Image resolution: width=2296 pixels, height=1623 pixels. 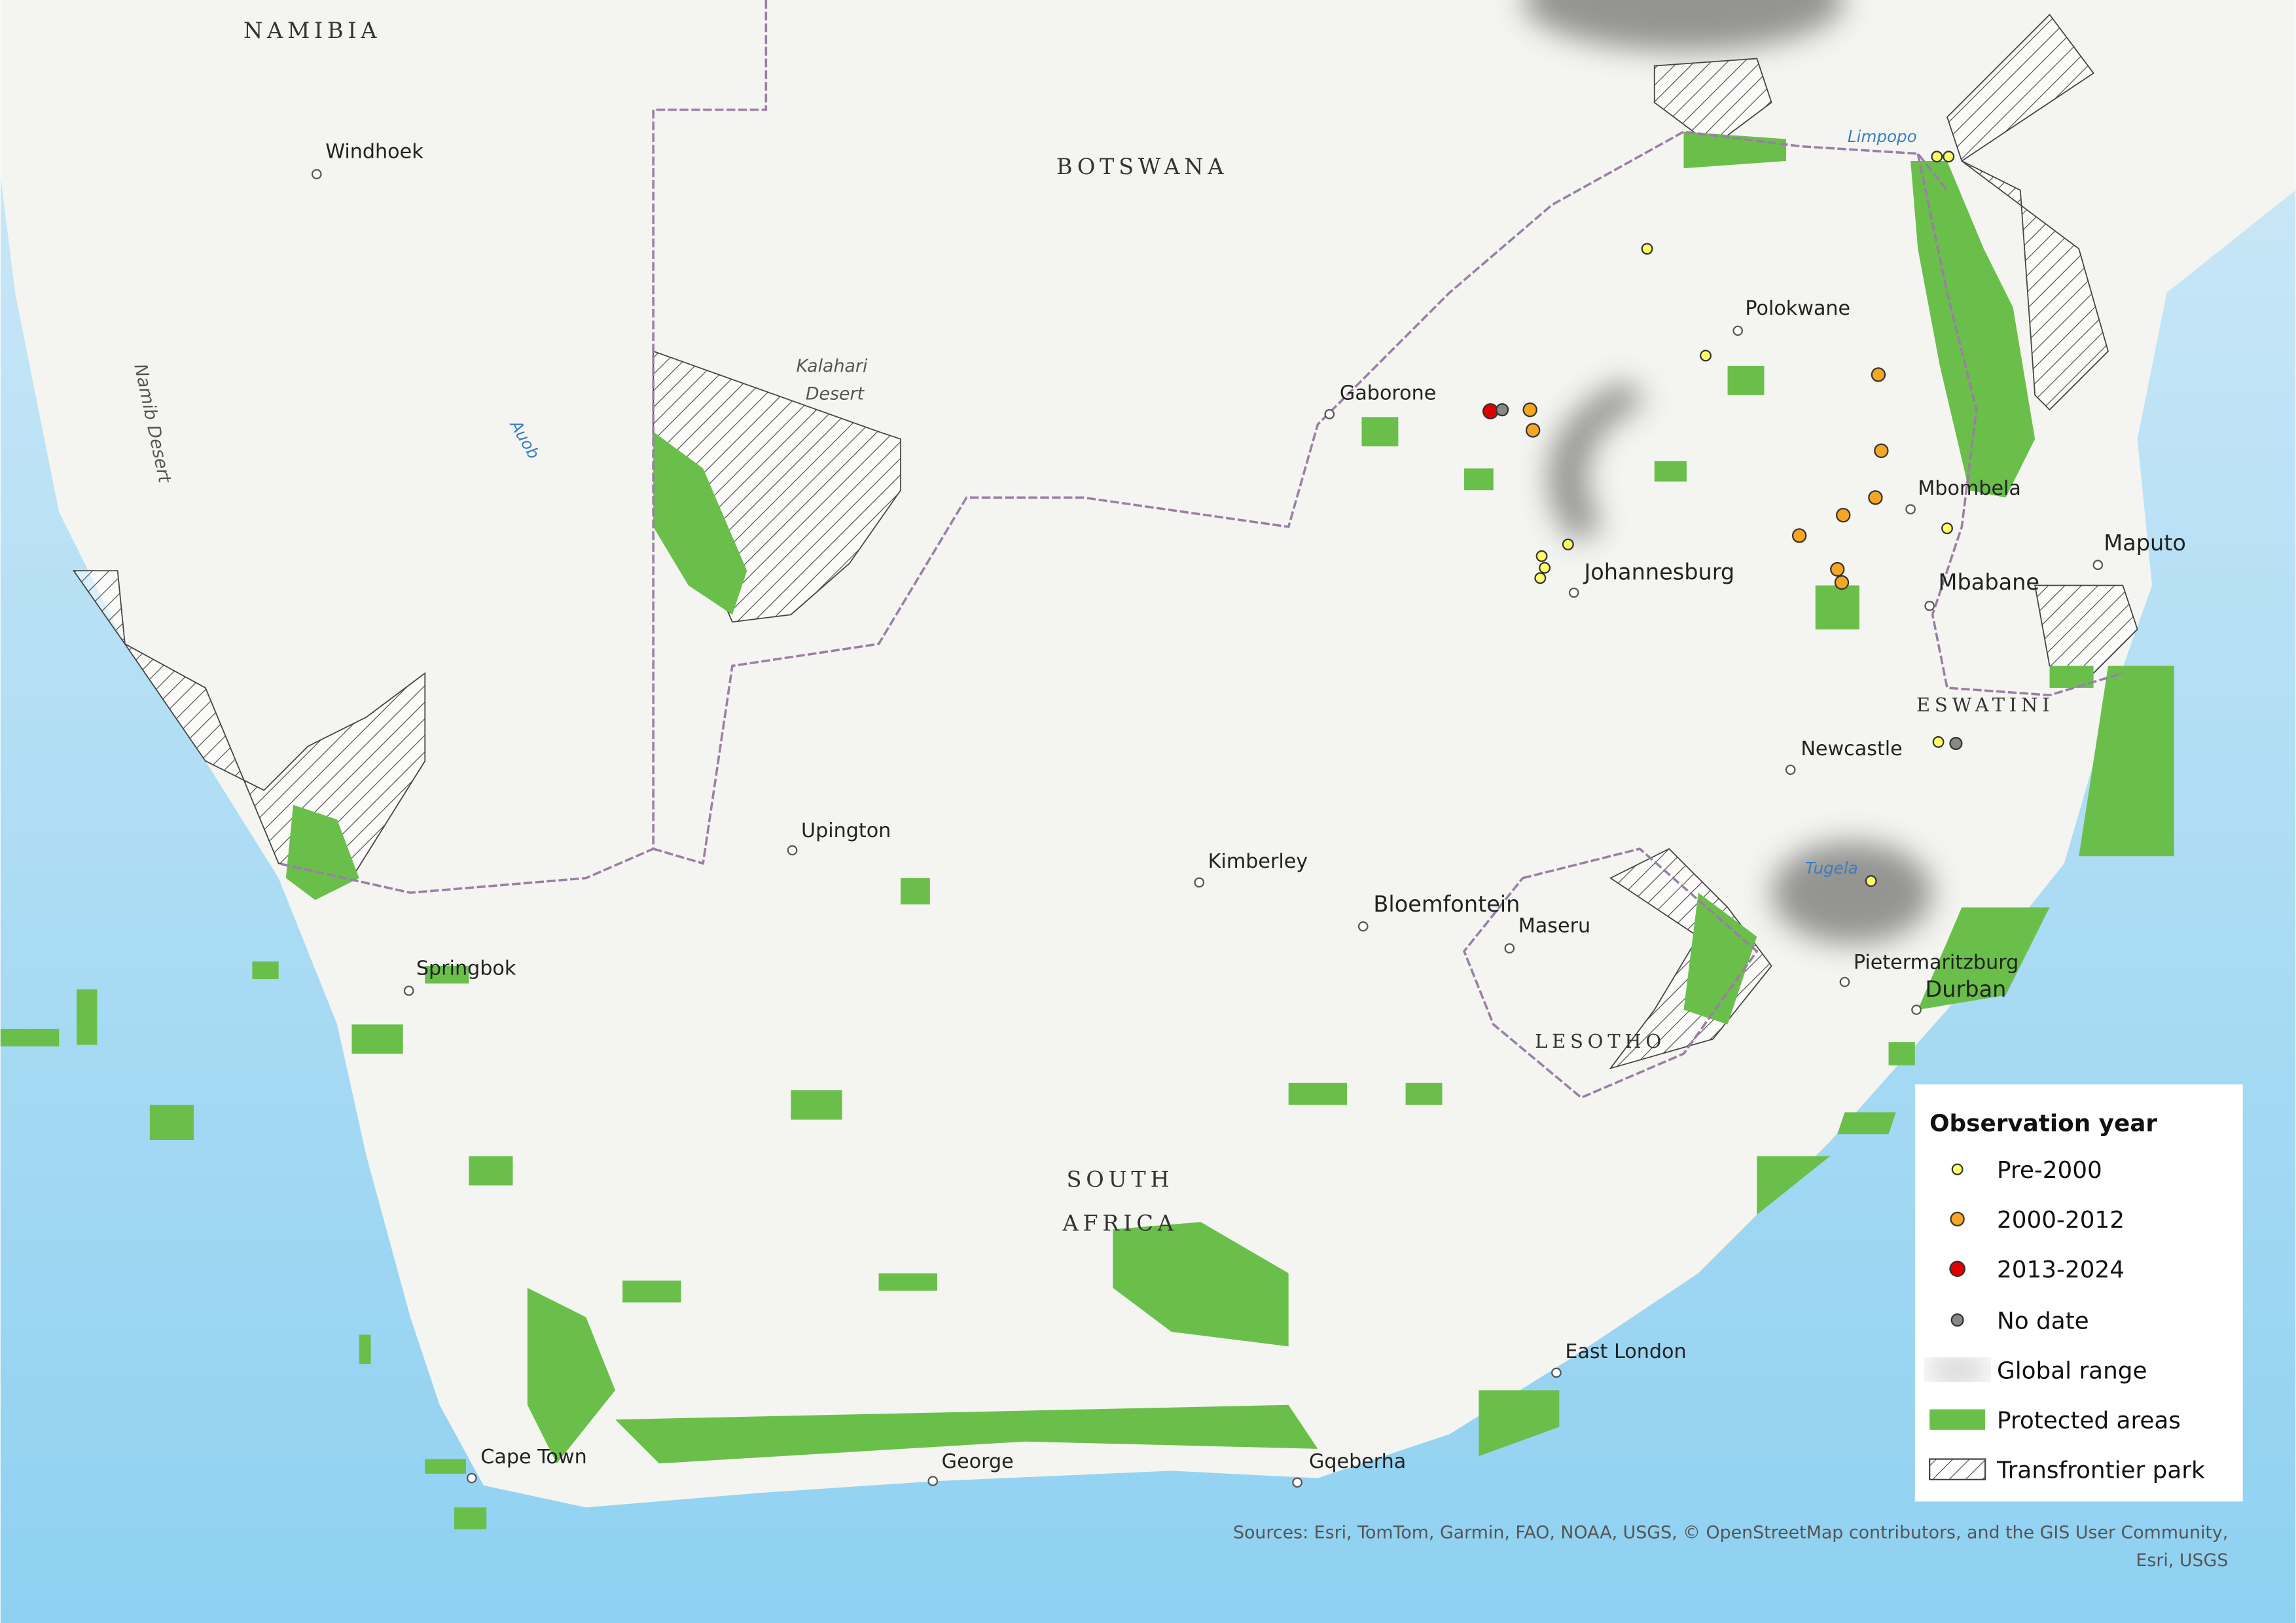 I want to click on country-label: LESOTHO, so click(x=1600, y=1041).